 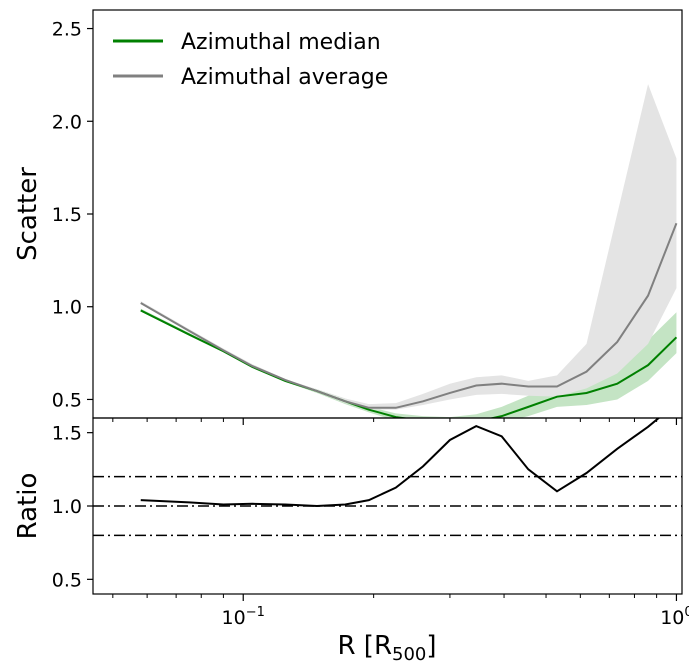 I want to click on ratio-y-tick-label: 0.5, so click(x=67, y=580).